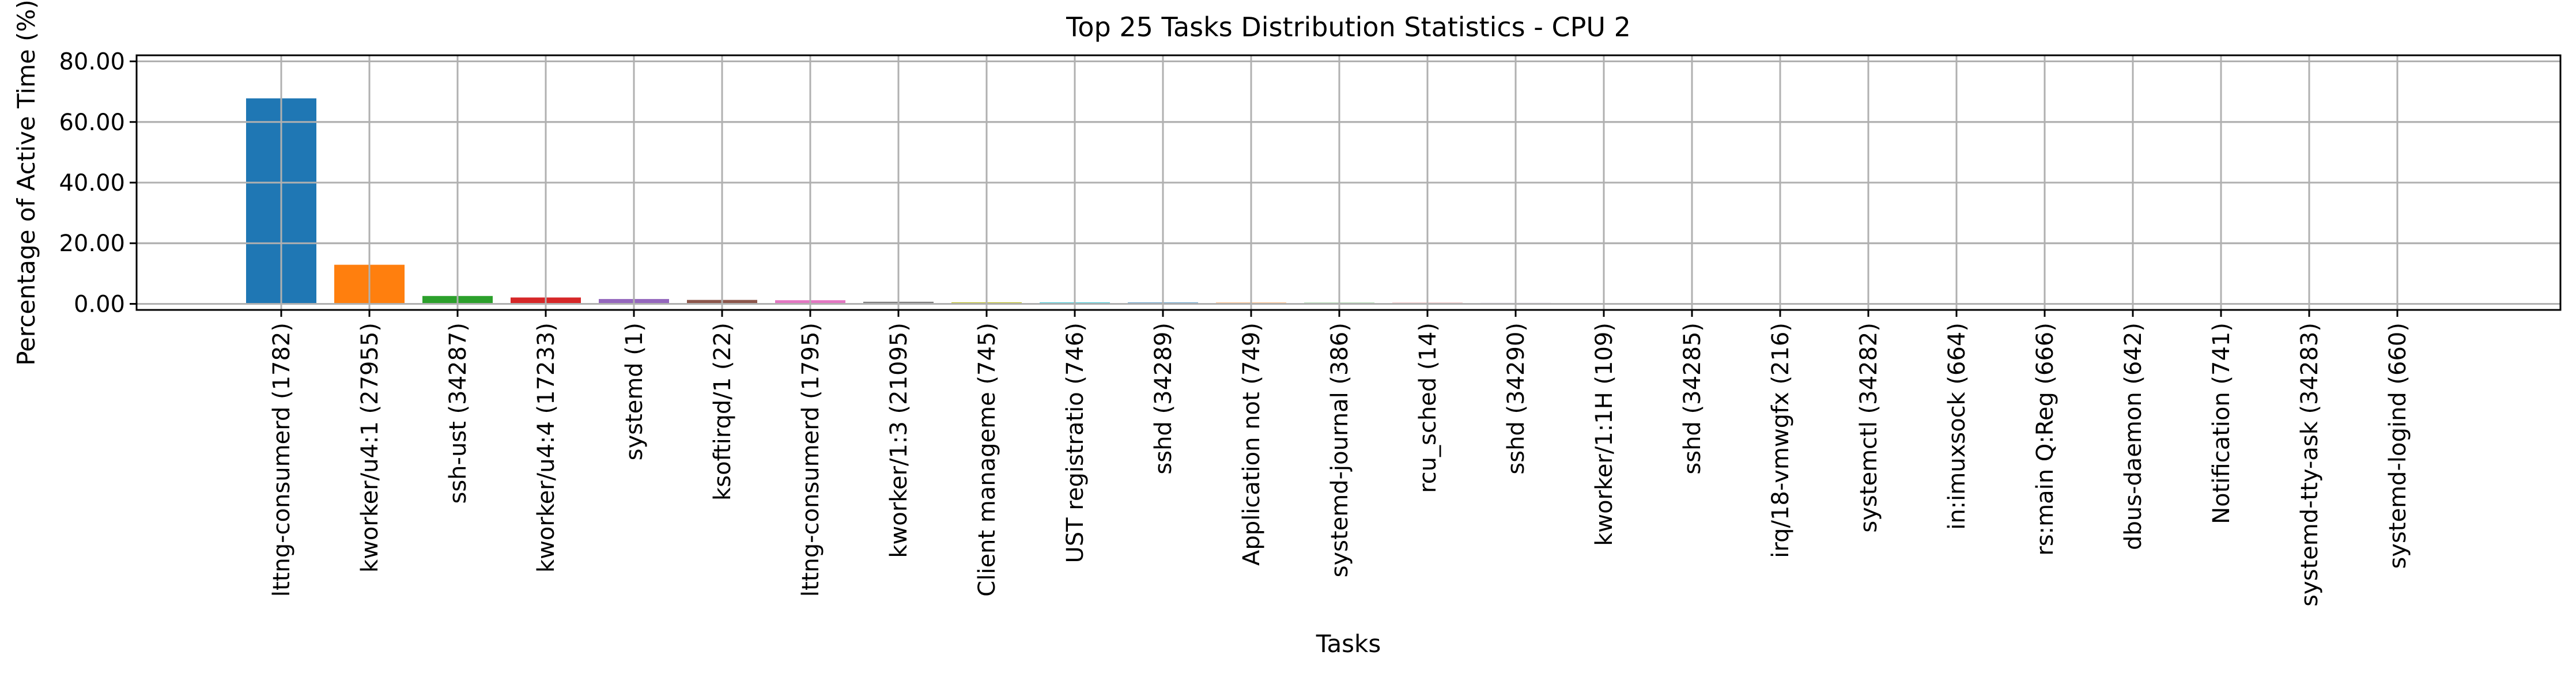 The image size is (2576, 674). Describe the element at coordinates (1349, 644) in the screenshot. I see `x-axis-label: Tasks` at that location.